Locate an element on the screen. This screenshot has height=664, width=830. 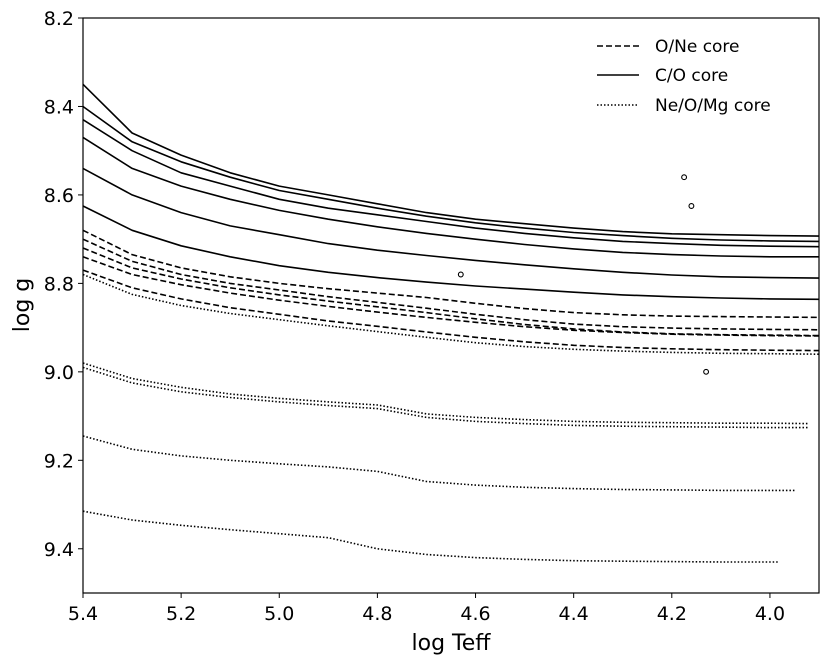
x-tick-label: 5.2 is located at coordinates (181, 614).